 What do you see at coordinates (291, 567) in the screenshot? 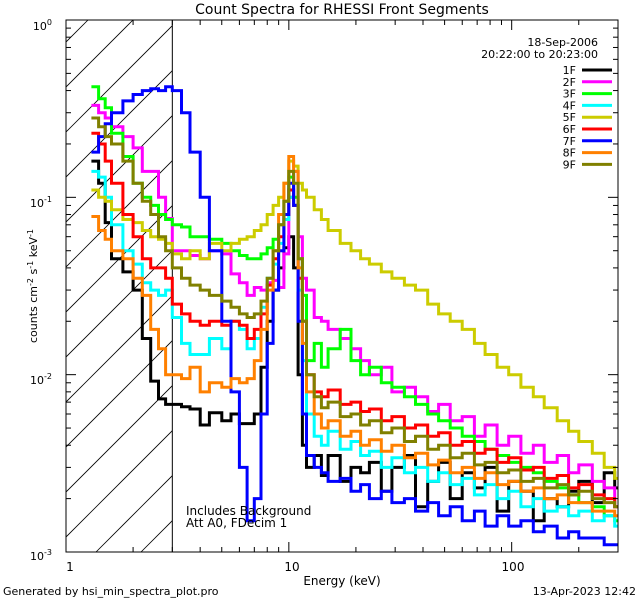
I see `x-tick-label: 10` at bounding box center [291, 567].